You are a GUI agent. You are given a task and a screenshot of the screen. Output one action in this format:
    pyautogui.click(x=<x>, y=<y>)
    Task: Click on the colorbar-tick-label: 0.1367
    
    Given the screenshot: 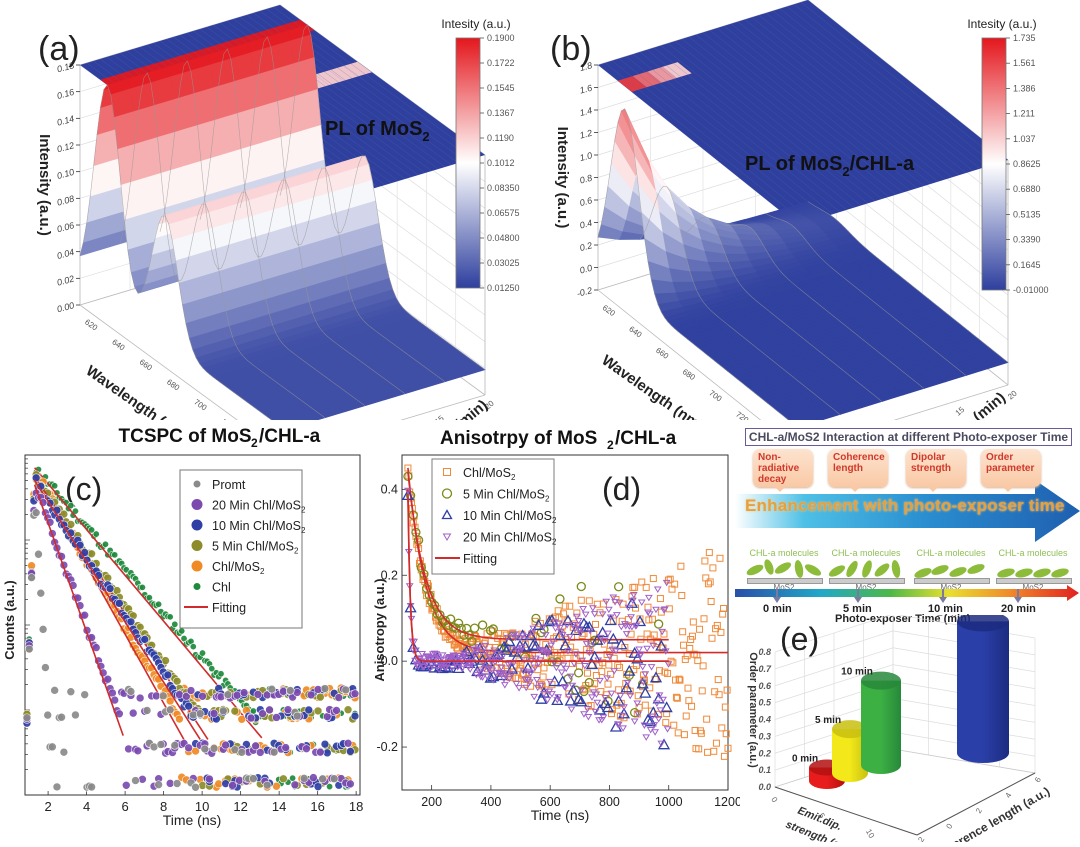 What is the action you would take?
    pyautogui.click(x=501, y=113)
    